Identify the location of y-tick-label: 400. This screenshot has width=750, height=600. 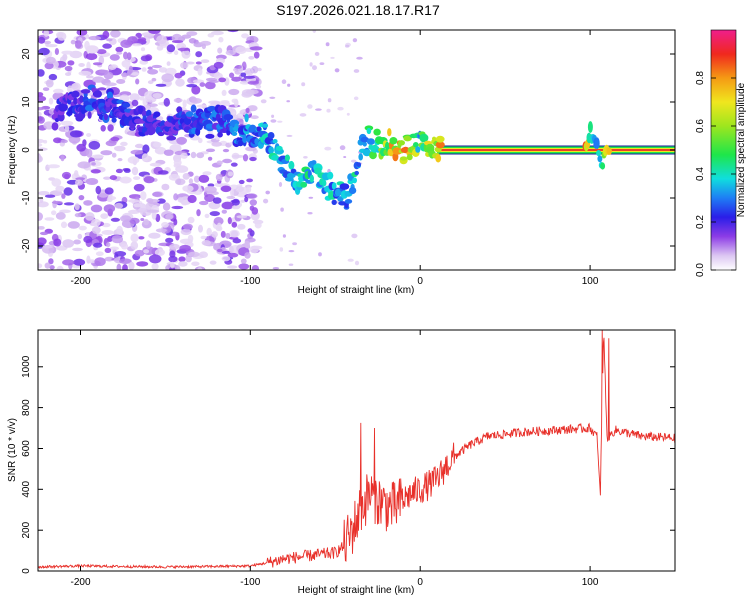
(26, 489).